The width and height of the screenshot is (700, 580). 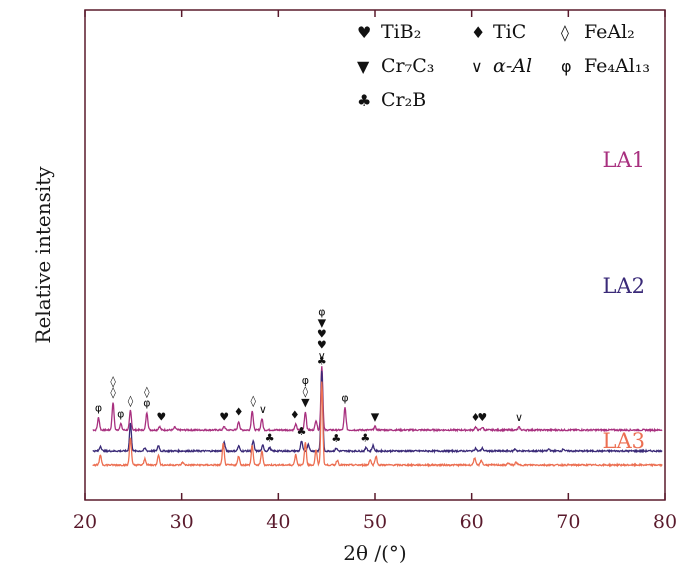 I want to click on phase-marker-la1-6-0: ♥, so click(x=224, y=417).